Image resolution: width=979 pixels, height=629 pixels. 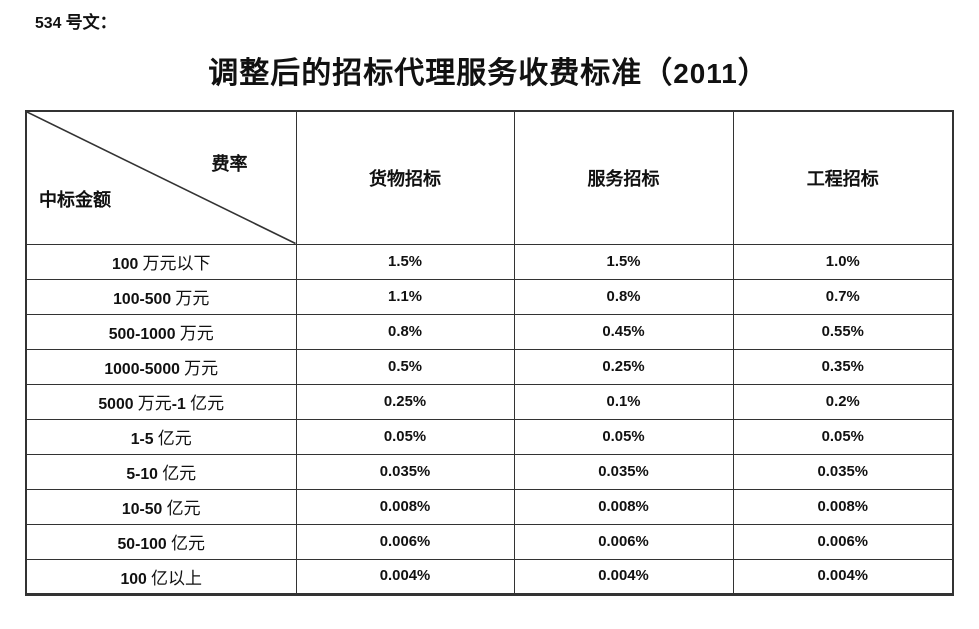 I want to click on table-row: 5000 万元-1 亿元 0.25% 0.1% 0.2%, so click(x=489, y=401).